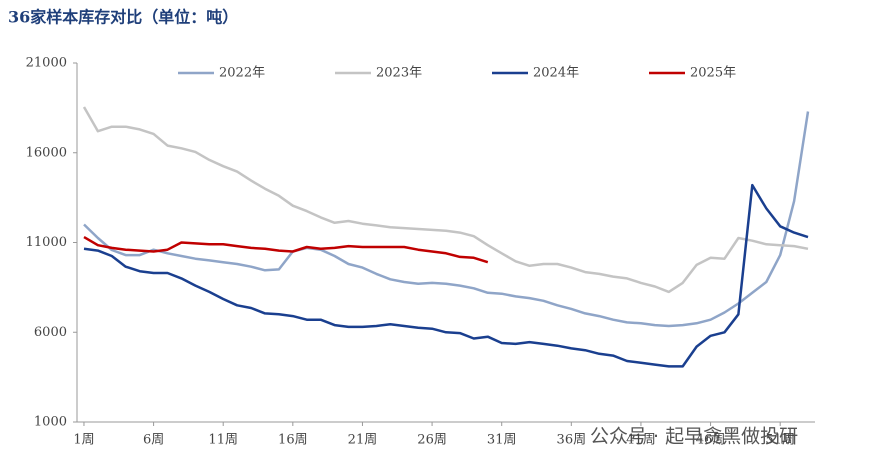  What do you see at coordinates (46, 242) in the screenshot?
I see `y-tick-label: 11000` at bounding box center [46, 242].